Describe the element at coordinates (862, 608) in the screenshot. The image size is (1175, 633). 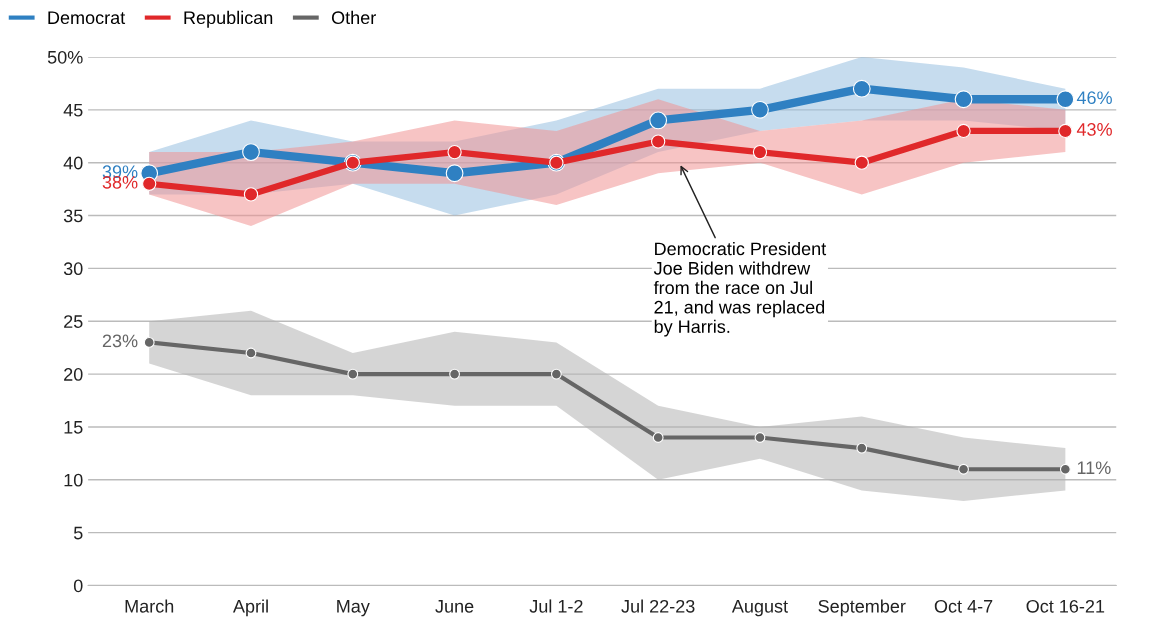
I see `x-tick-label: September` at that location.